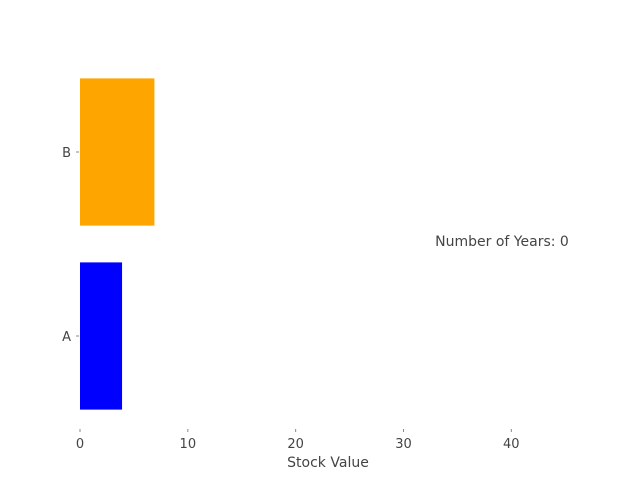 The image size is (640, 485). Describe the element at coordinates (403, 444) in the screenshot. I see `x-tick-label: 30` at that location.